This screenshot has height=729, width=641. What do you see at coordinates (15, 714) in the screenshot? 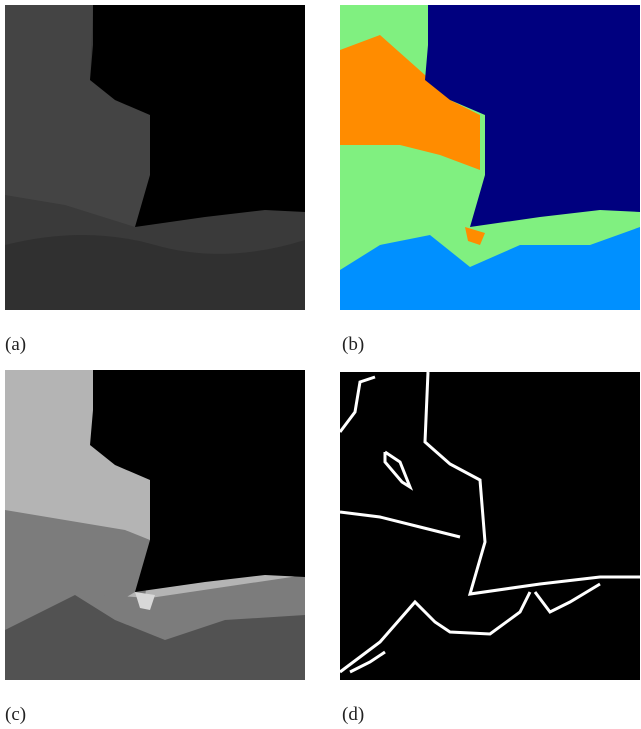
I see `panel-label: (c)` at bounding box center [15, 714].